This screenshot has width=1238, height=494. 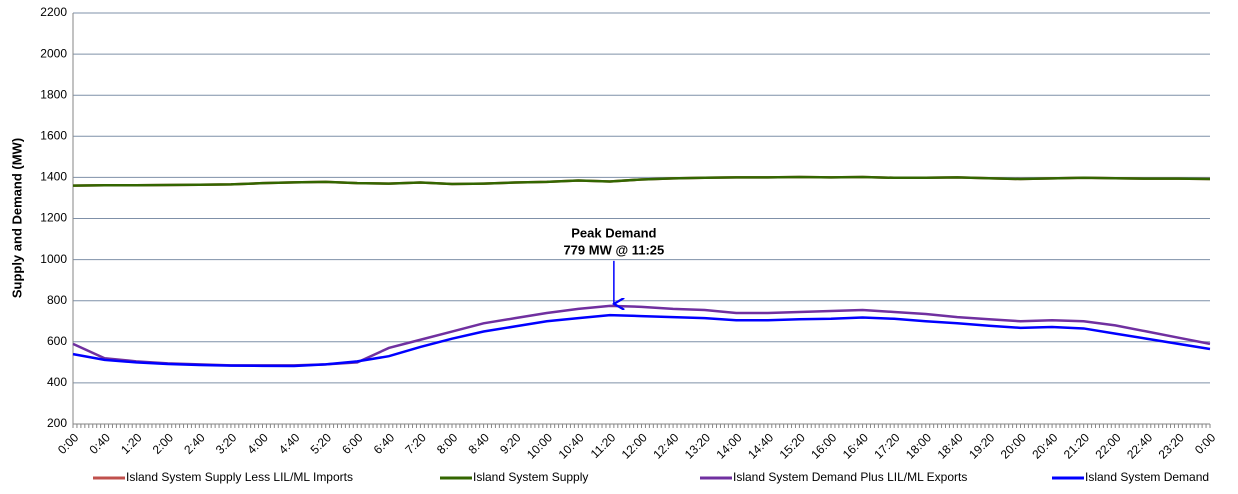 I want to click on x-tick-label: 2:40, so click(x=194, y=443).